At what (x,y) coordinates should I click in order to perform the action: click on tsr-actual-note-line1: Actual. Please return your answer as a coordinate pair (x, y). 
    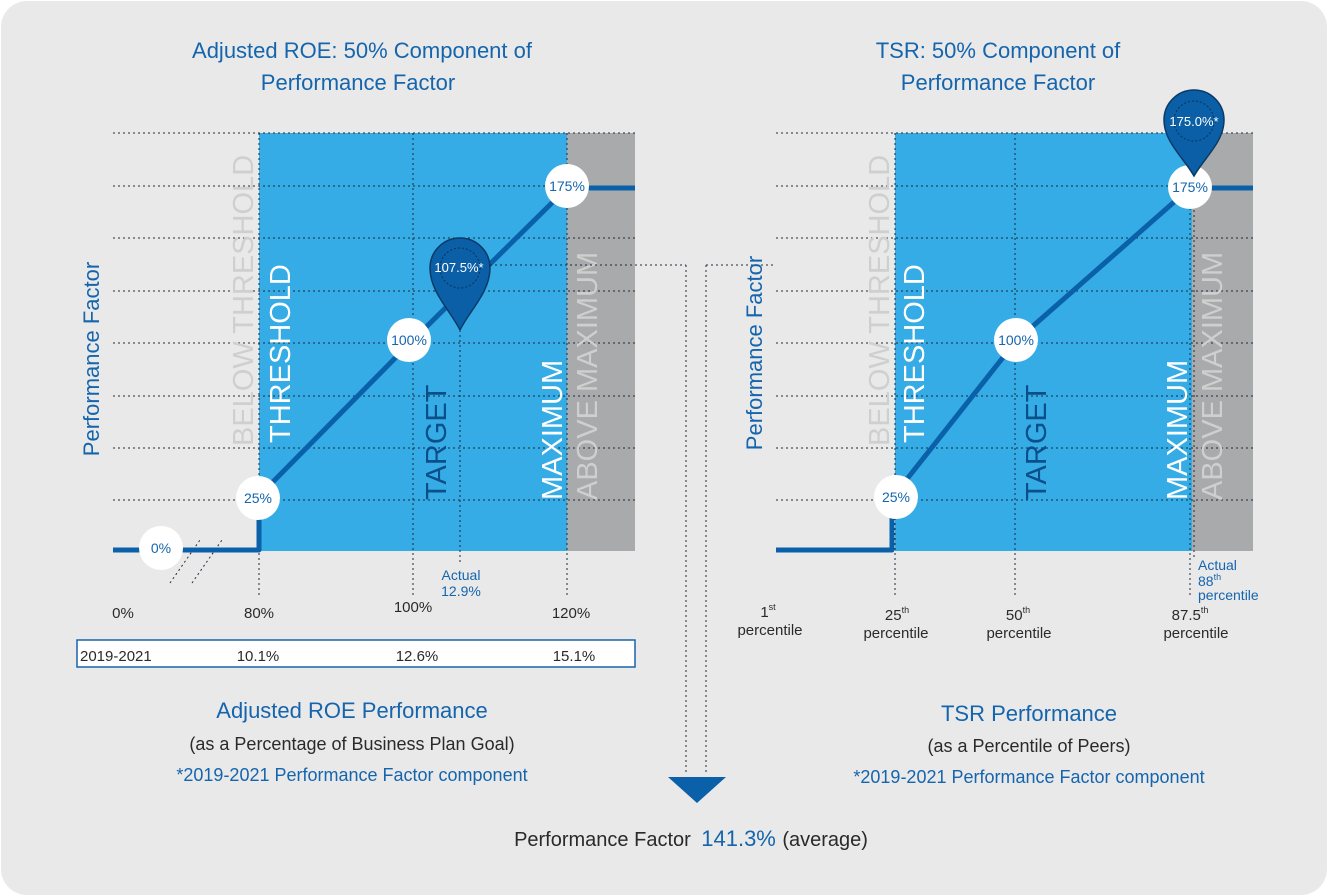
    Looking at the image, I should click on (1217, 565).